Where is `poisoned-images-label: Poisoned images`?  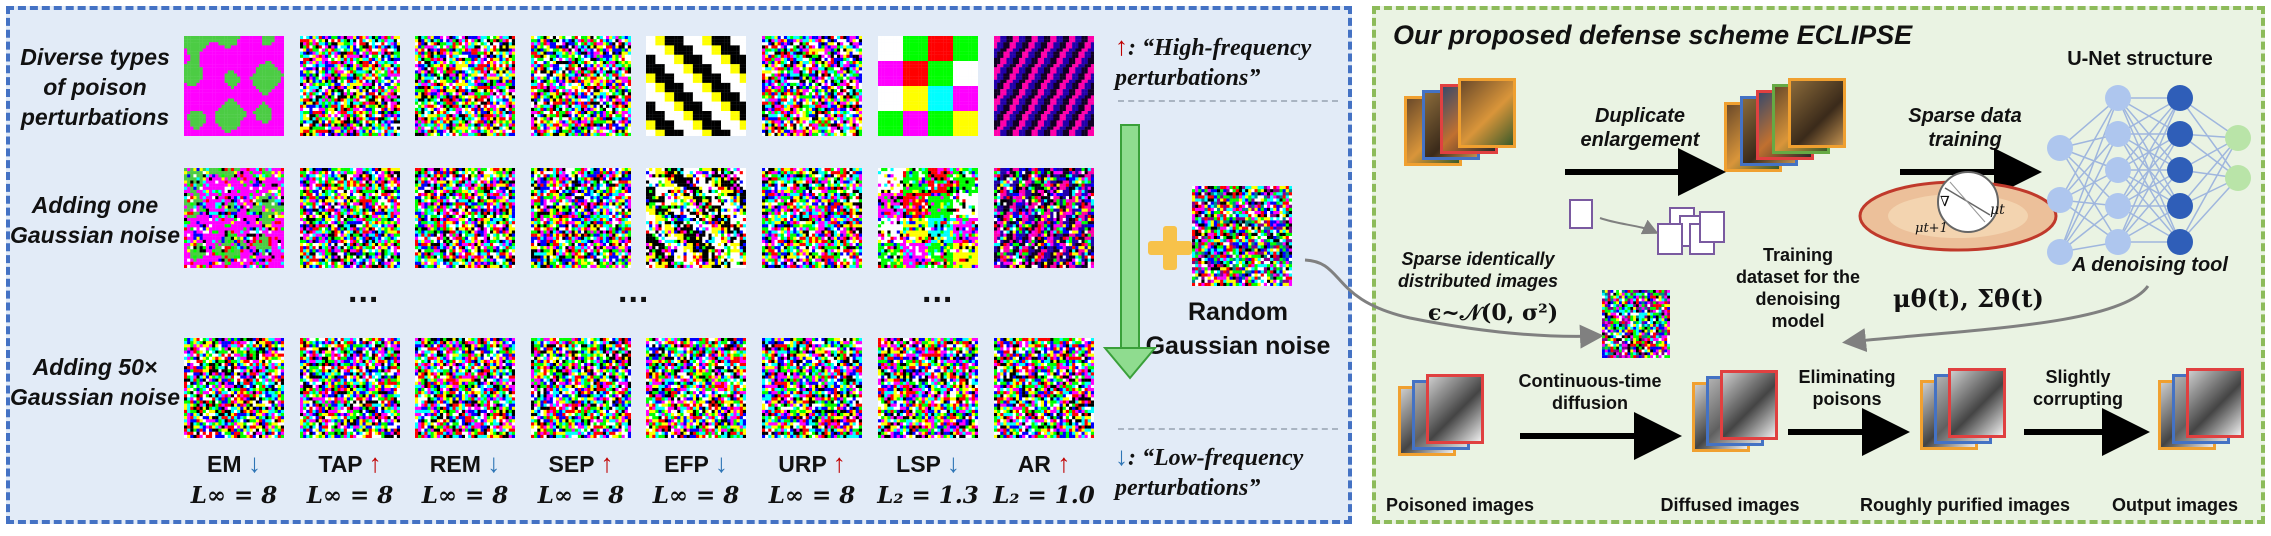 poisoned-images-label: Poisoned images is located at coordinates (1460, 505).